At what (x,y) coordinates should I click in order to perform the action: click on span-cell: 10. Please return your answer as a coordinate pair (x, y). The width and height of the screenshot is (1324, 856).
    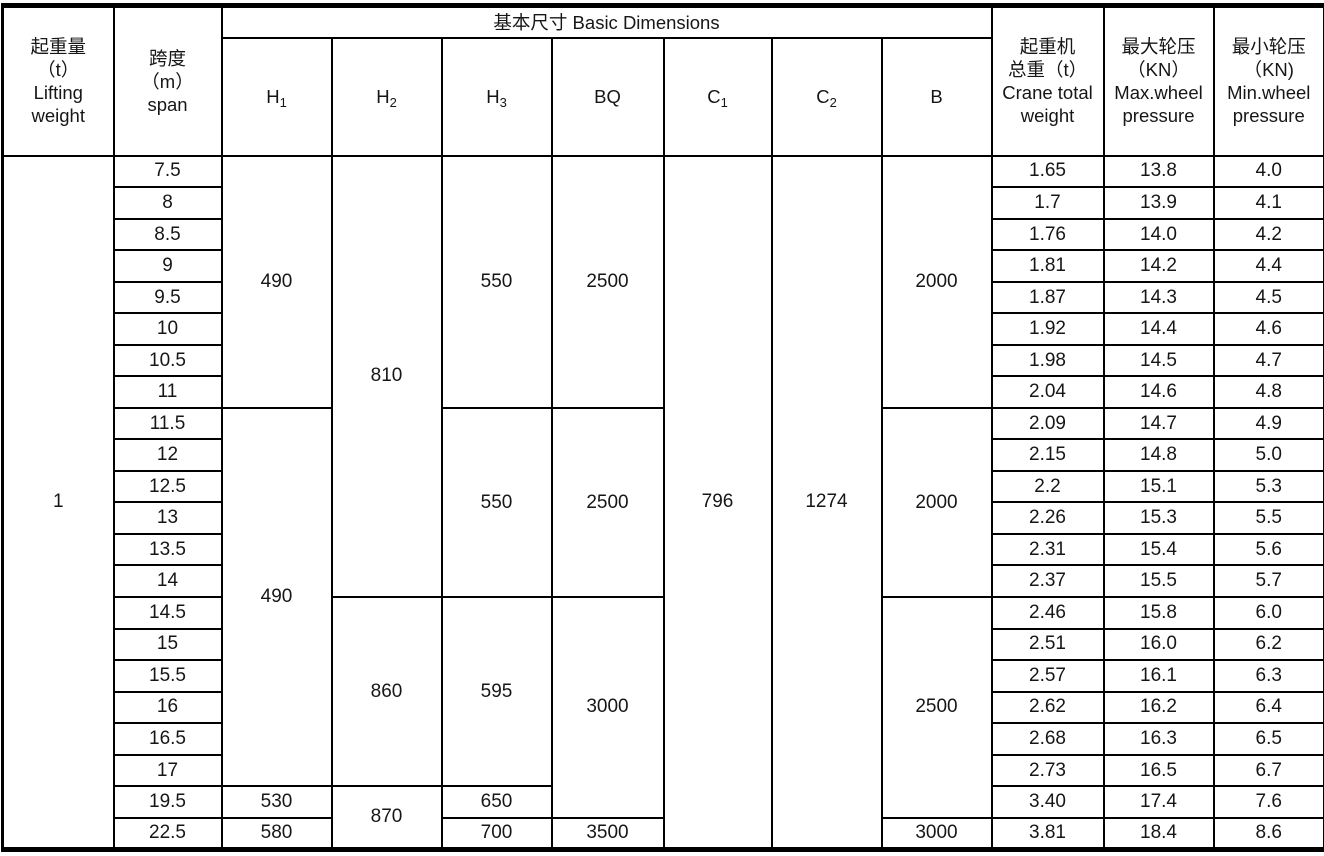
    Looking at the image, I should click on (167, 329).